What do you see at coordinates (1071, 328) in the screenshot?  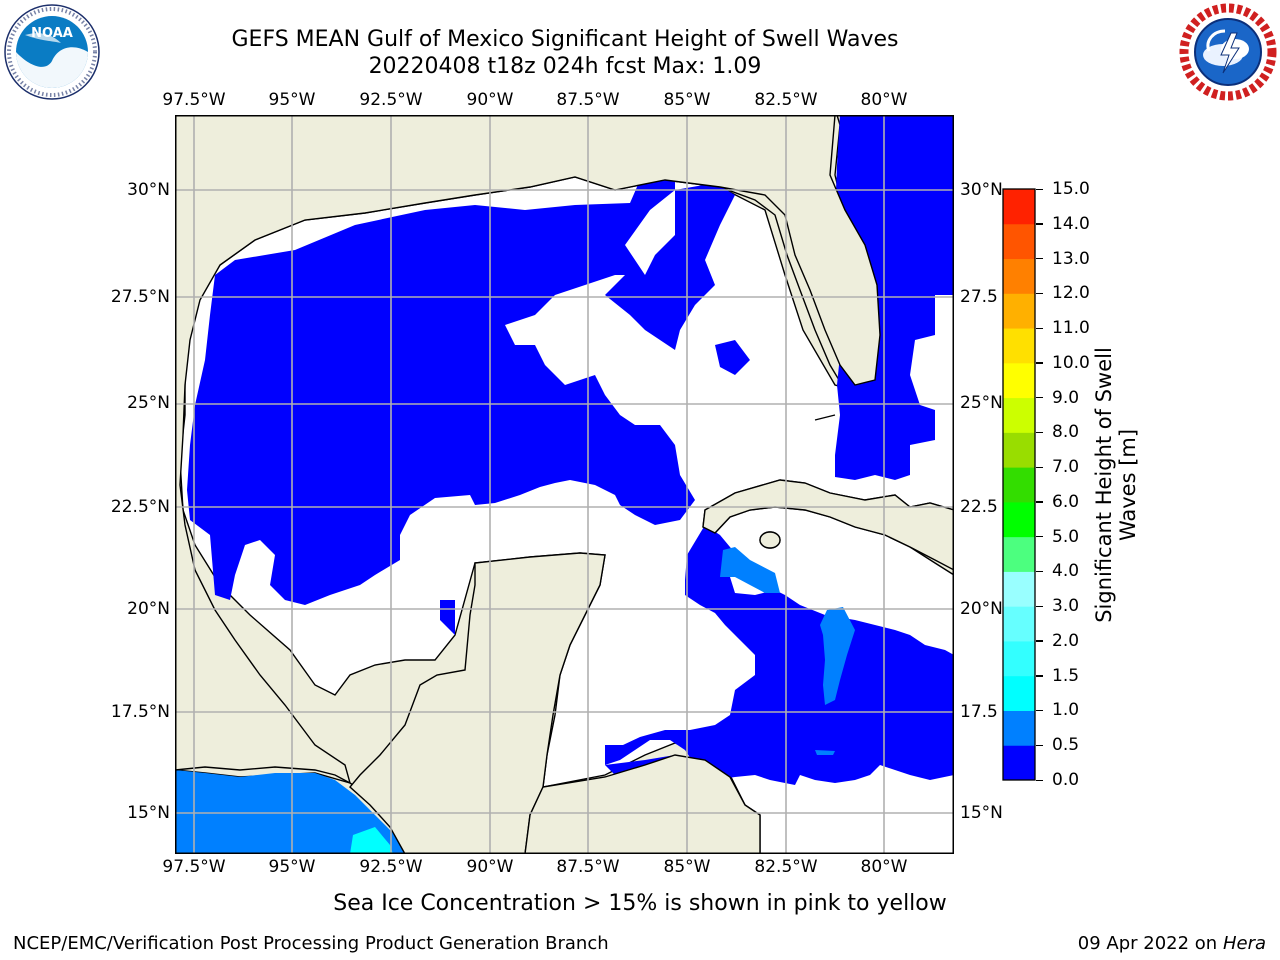 I see `colorbar-tick-label: 11.0` at bounding box center [1071, 328].